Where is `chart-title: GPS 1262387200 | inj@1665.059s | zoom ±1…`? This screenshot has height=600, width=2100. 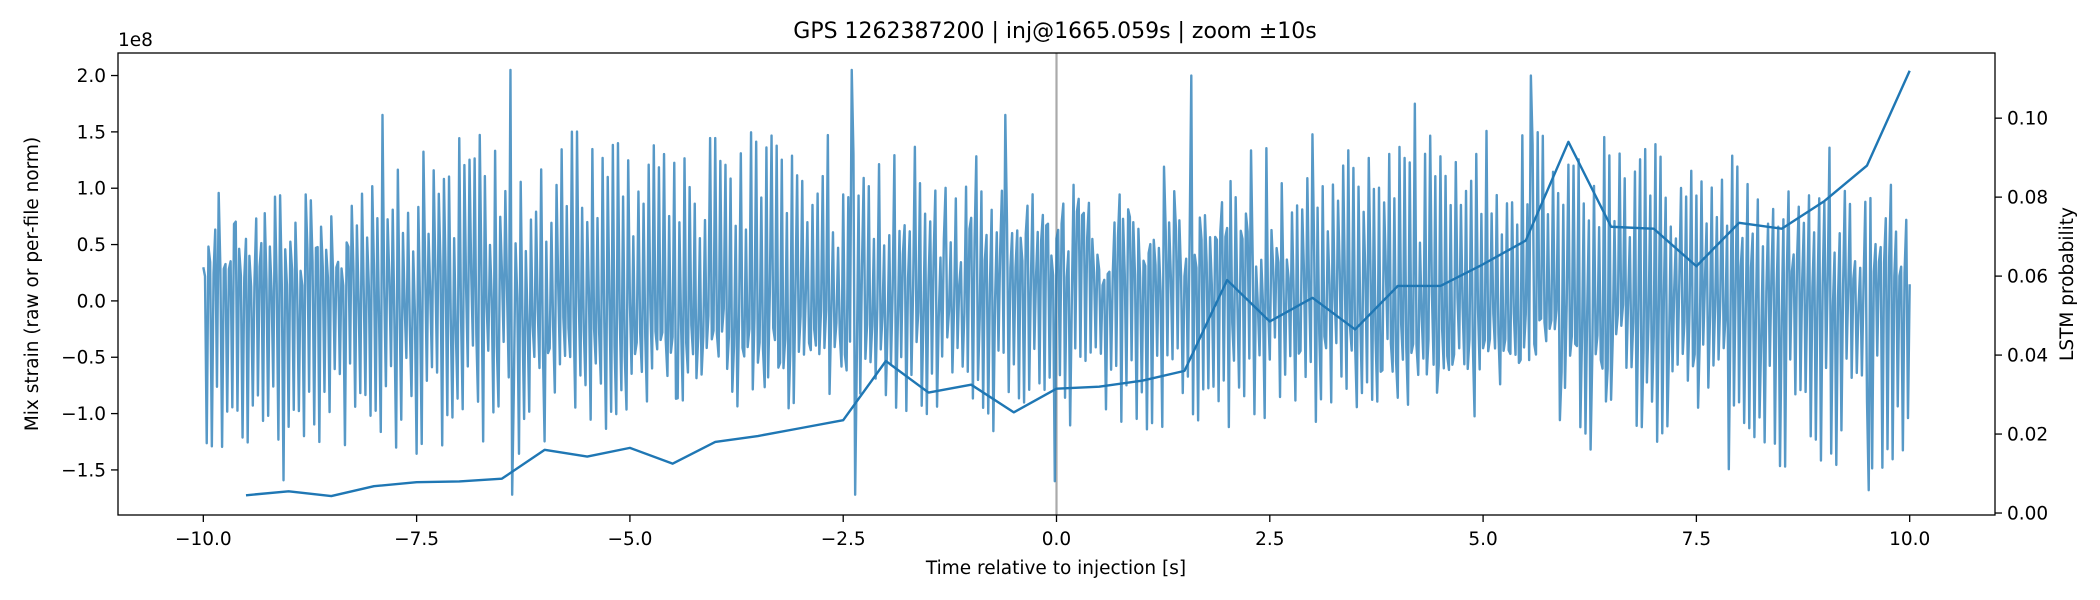
chart-title: GPS 1262387200 | inj@1665.059s | zoom ±1… is located at coordinates (1054, 31).